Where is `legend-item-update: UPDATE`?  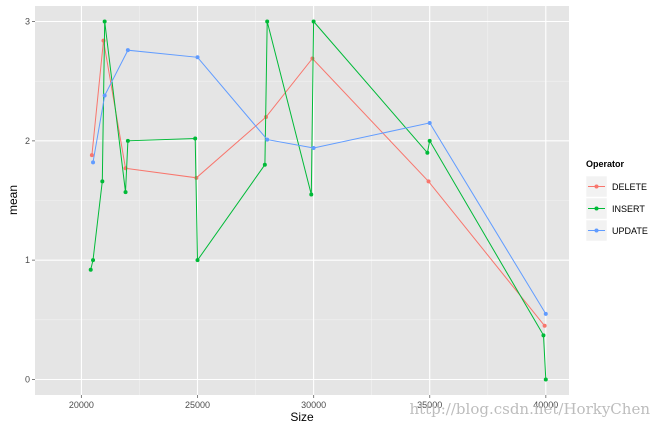
legend-item-update: UPDATE is located at coordinates (616, 230).